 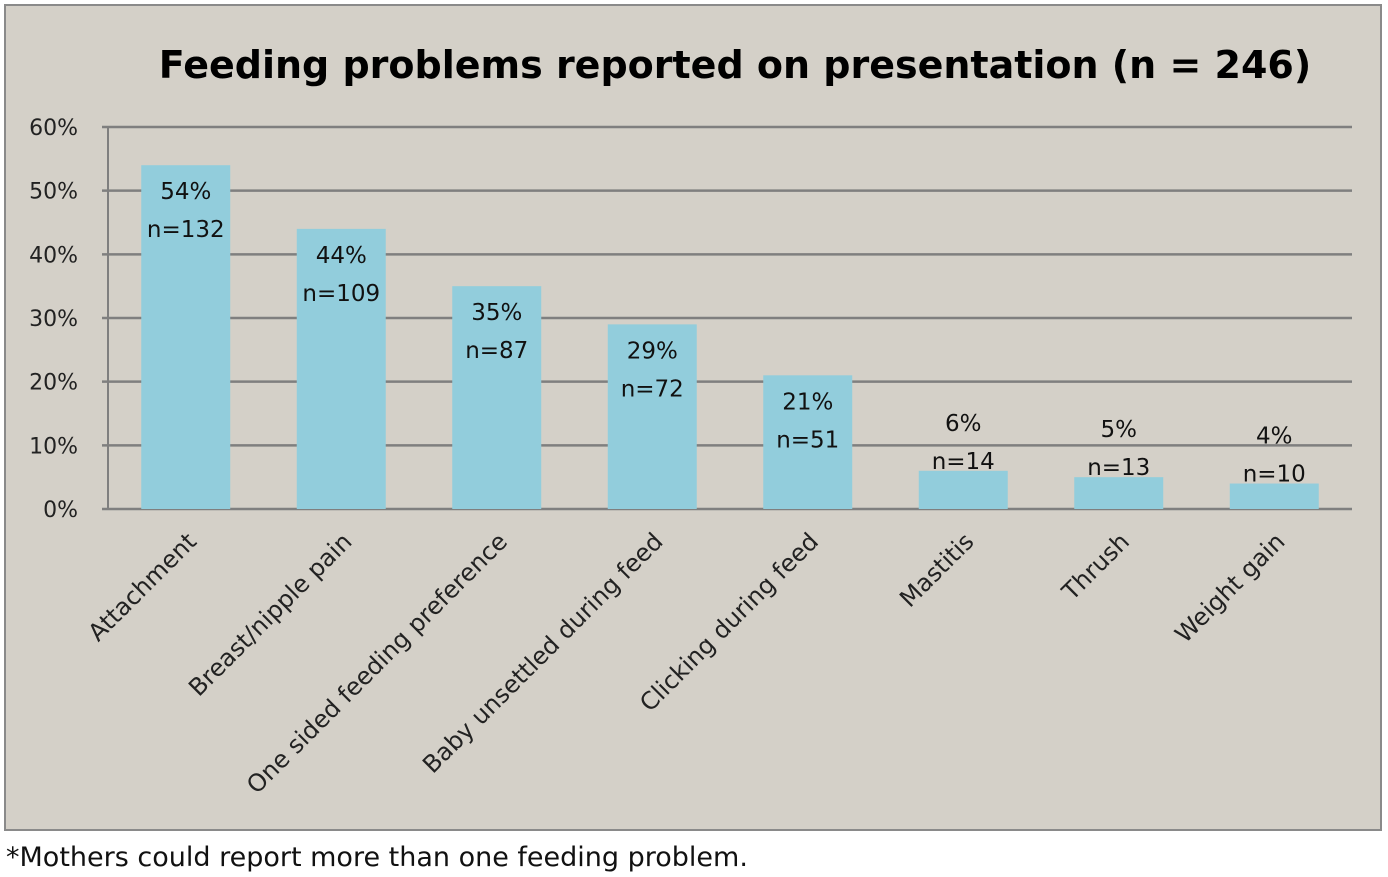 What do you see at coordinates (53, 128) in the screenshot?
I see `y-tick-label: 60%` at bounding box center [53, 128].